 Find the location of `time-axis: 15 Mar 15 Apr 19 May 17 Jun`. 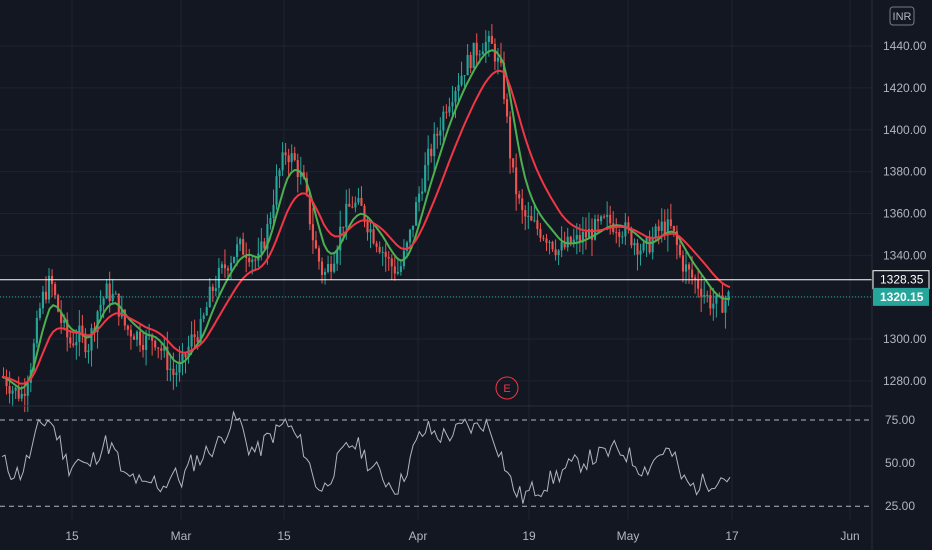

time-axis: 15 Mar 15 Apr 19 May 17 Jun is located at coordinates (462, 536).